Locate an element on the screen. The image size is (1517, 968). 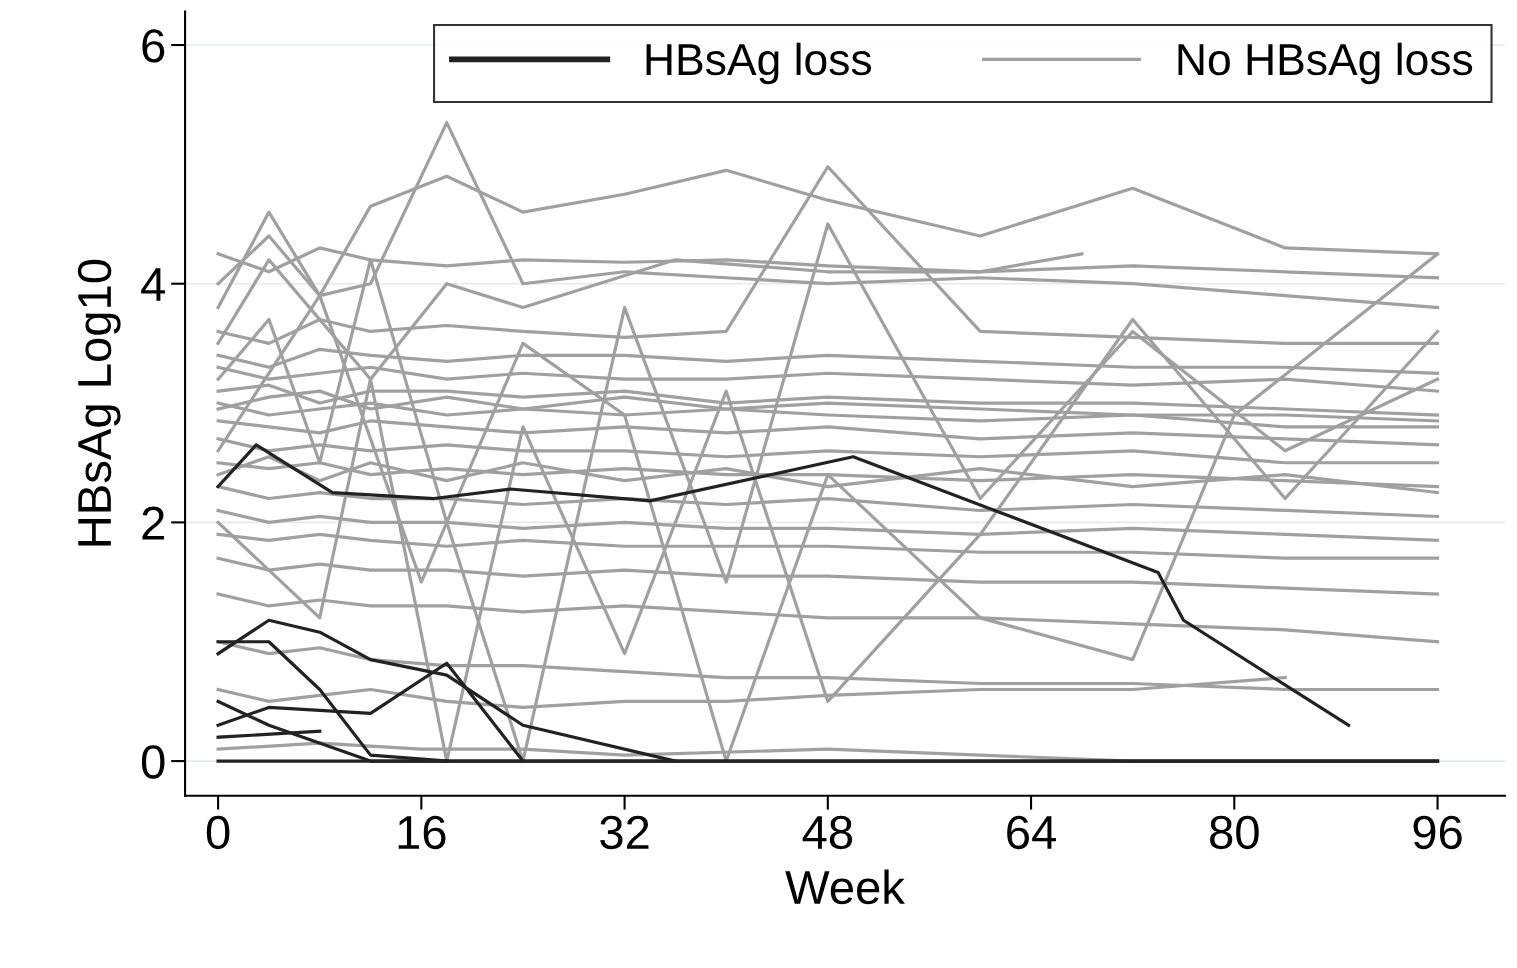
x-tick-label: 96 is located at coordinates (1437, 832).